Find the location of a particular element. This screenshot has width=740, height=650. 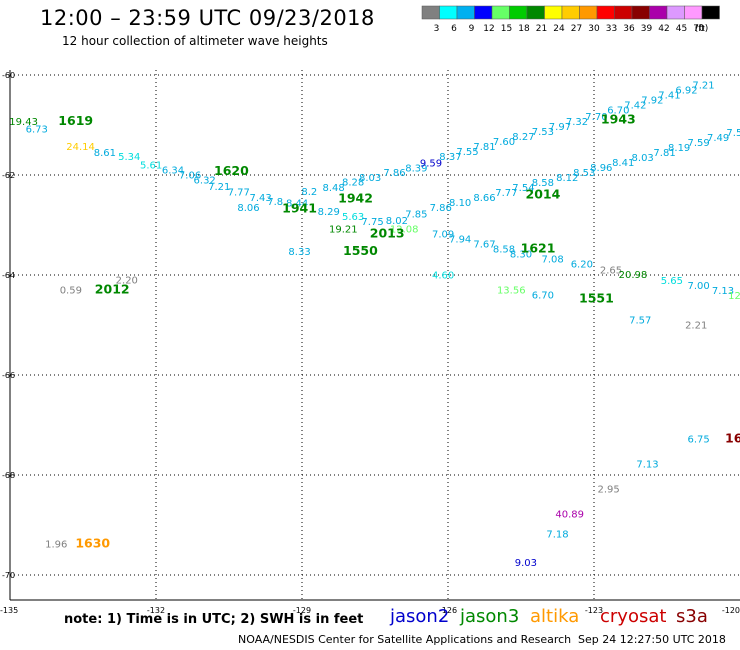

legend-tick-label: 18 is located at coordinates (524, 29).